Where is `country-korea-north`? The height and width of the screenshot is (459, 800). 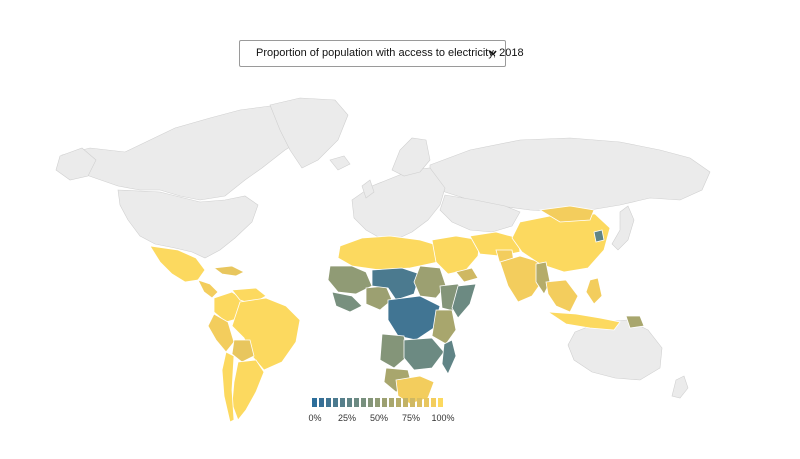 country-korea-north is located at coordinates (599, 236).